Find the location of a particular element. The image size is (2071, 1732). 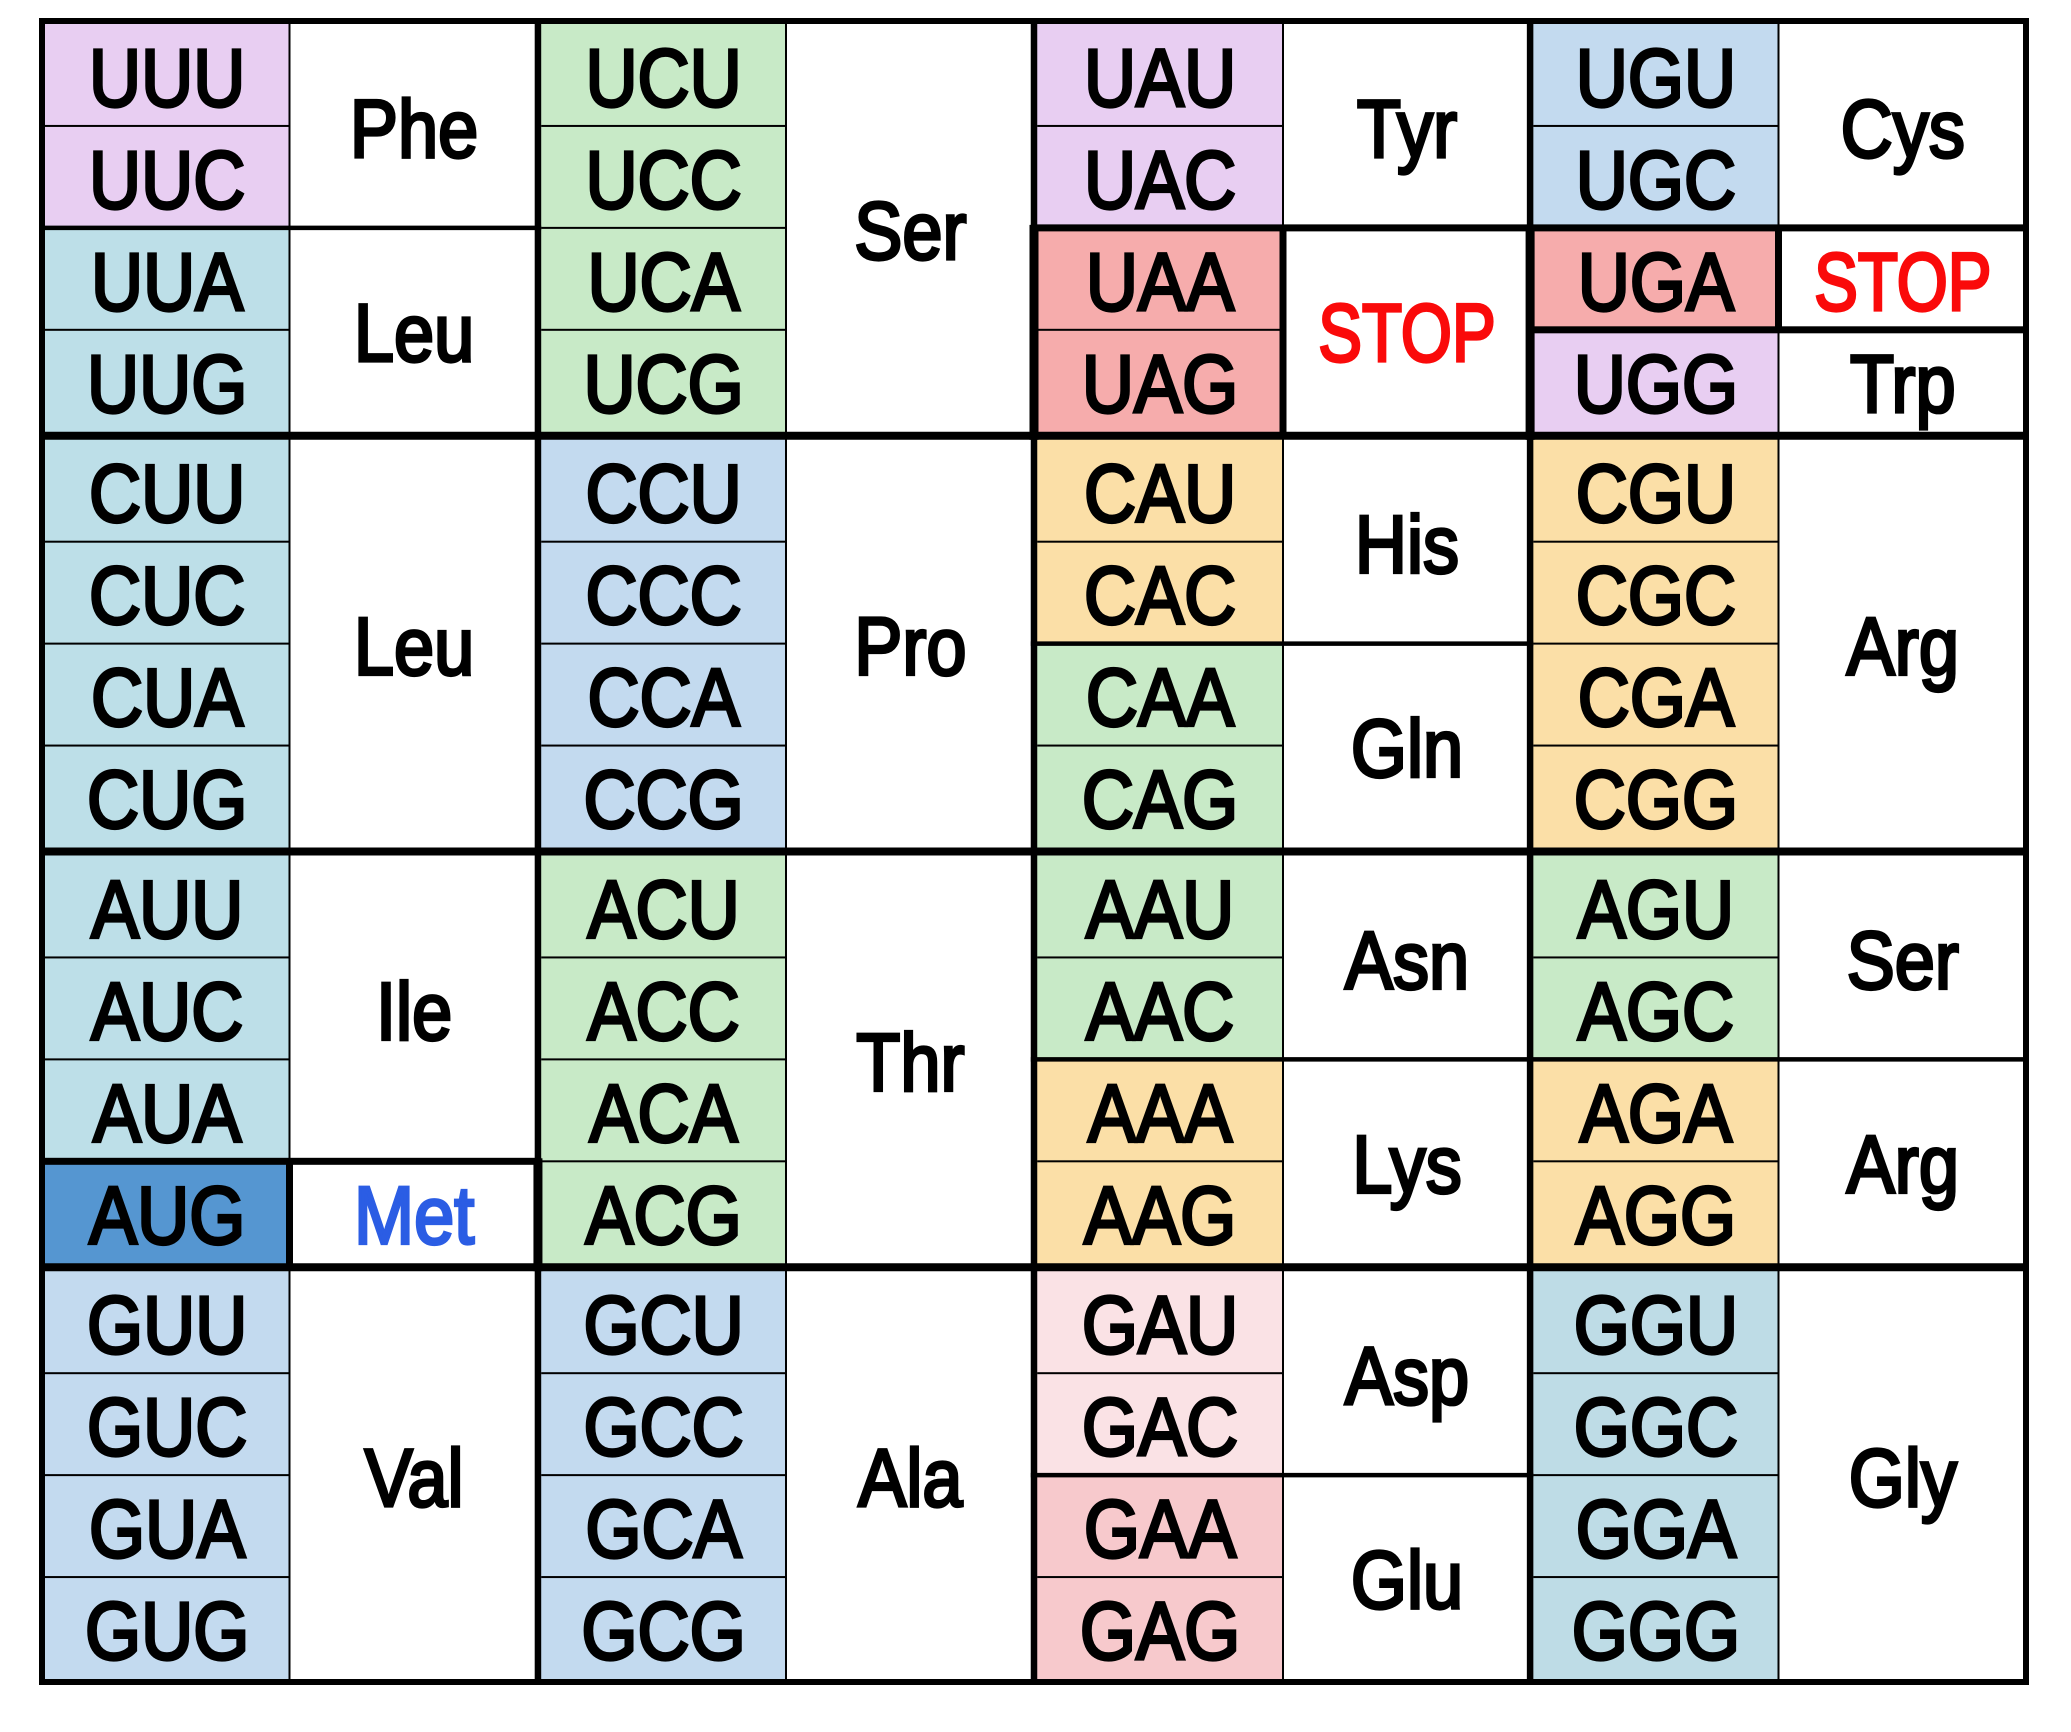

svg-text: Asn is located at coordinates (1407, 960).